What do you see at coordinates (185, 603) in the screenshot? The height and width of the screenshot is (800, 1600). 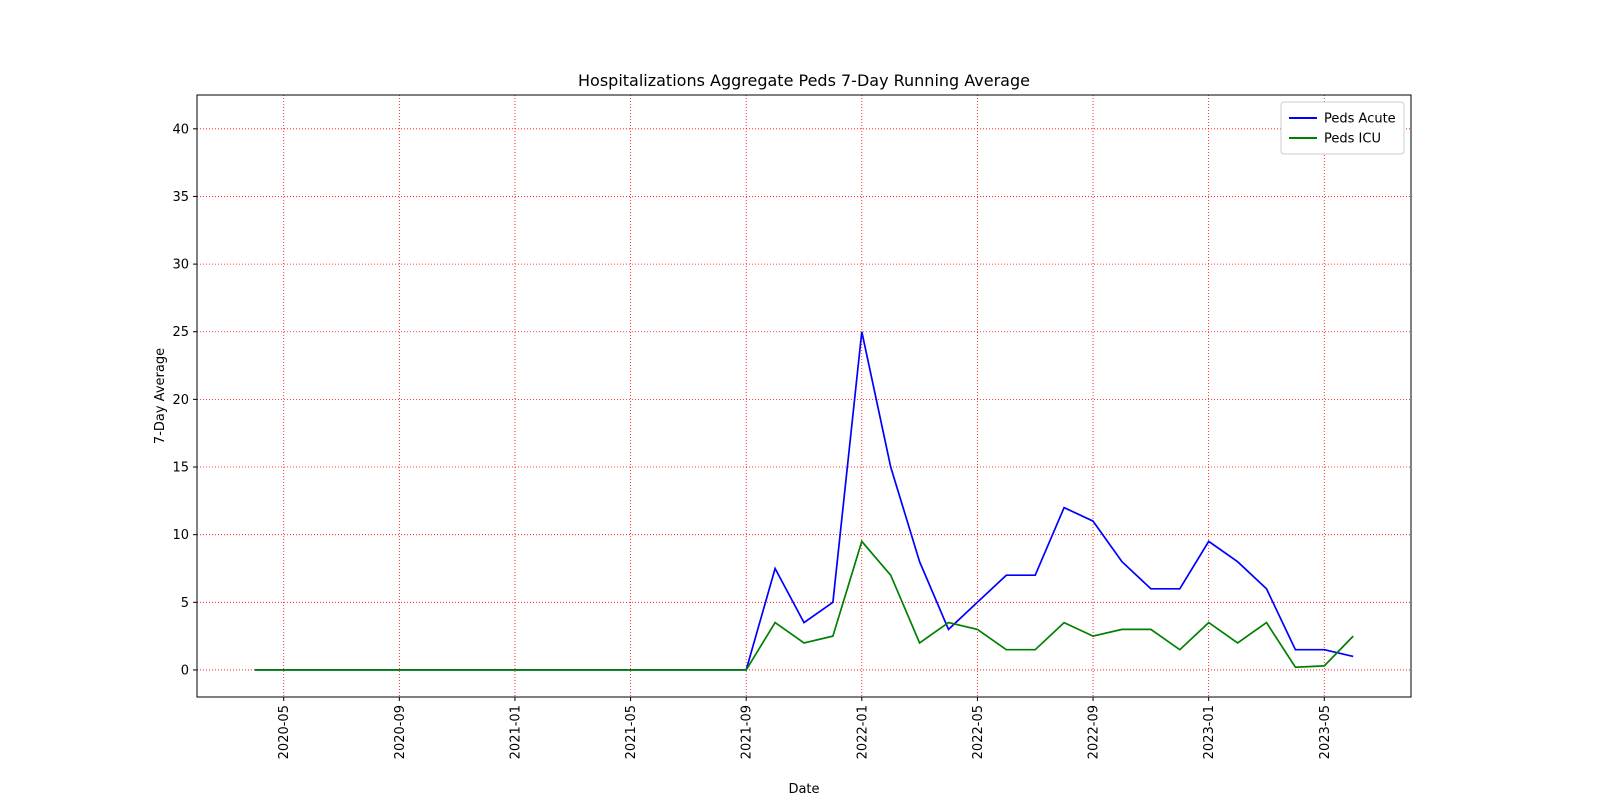 I see `y-tick-label: 5` at bounding box center [185, 603].